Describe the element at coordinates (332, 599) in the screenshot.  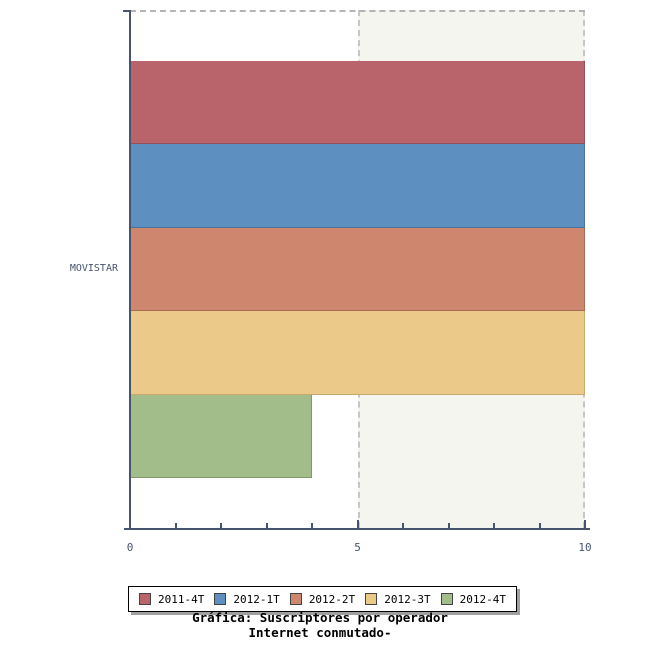
I see `legend-label: 2012-2T` at that location.